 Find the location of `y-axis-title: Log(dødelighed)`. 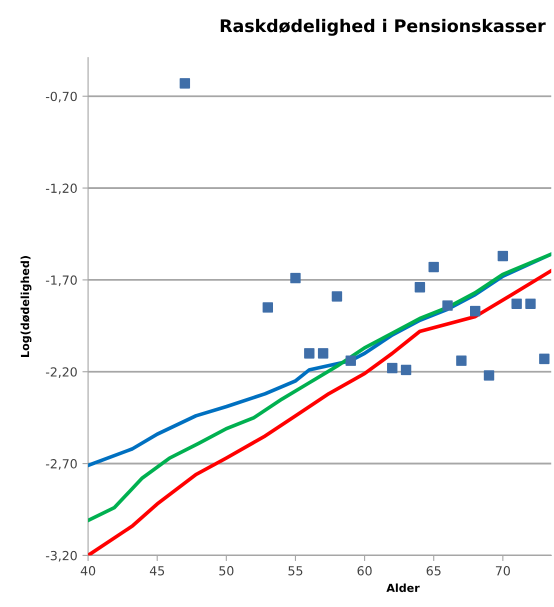

y-axis-title: Log(dødelighed) is located at coordinates (26, 306).